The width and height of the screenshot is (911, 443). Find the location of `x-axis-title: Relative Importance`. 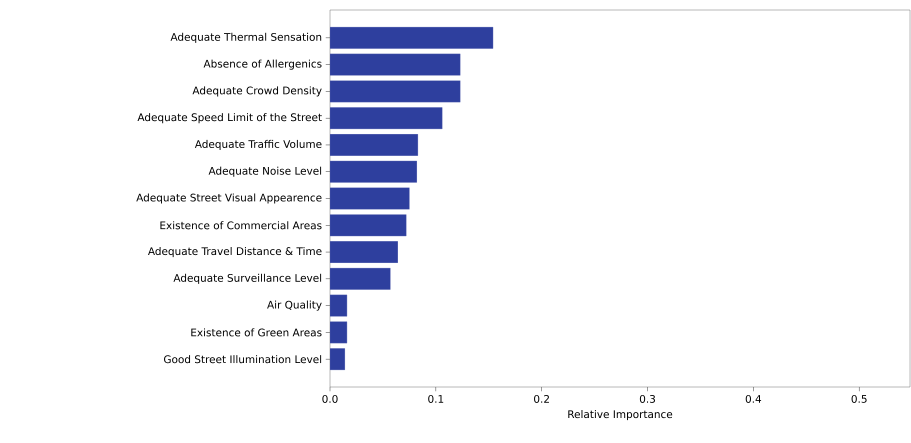

x-axis-title: Relative Importance is located at coordinates (620, 415).